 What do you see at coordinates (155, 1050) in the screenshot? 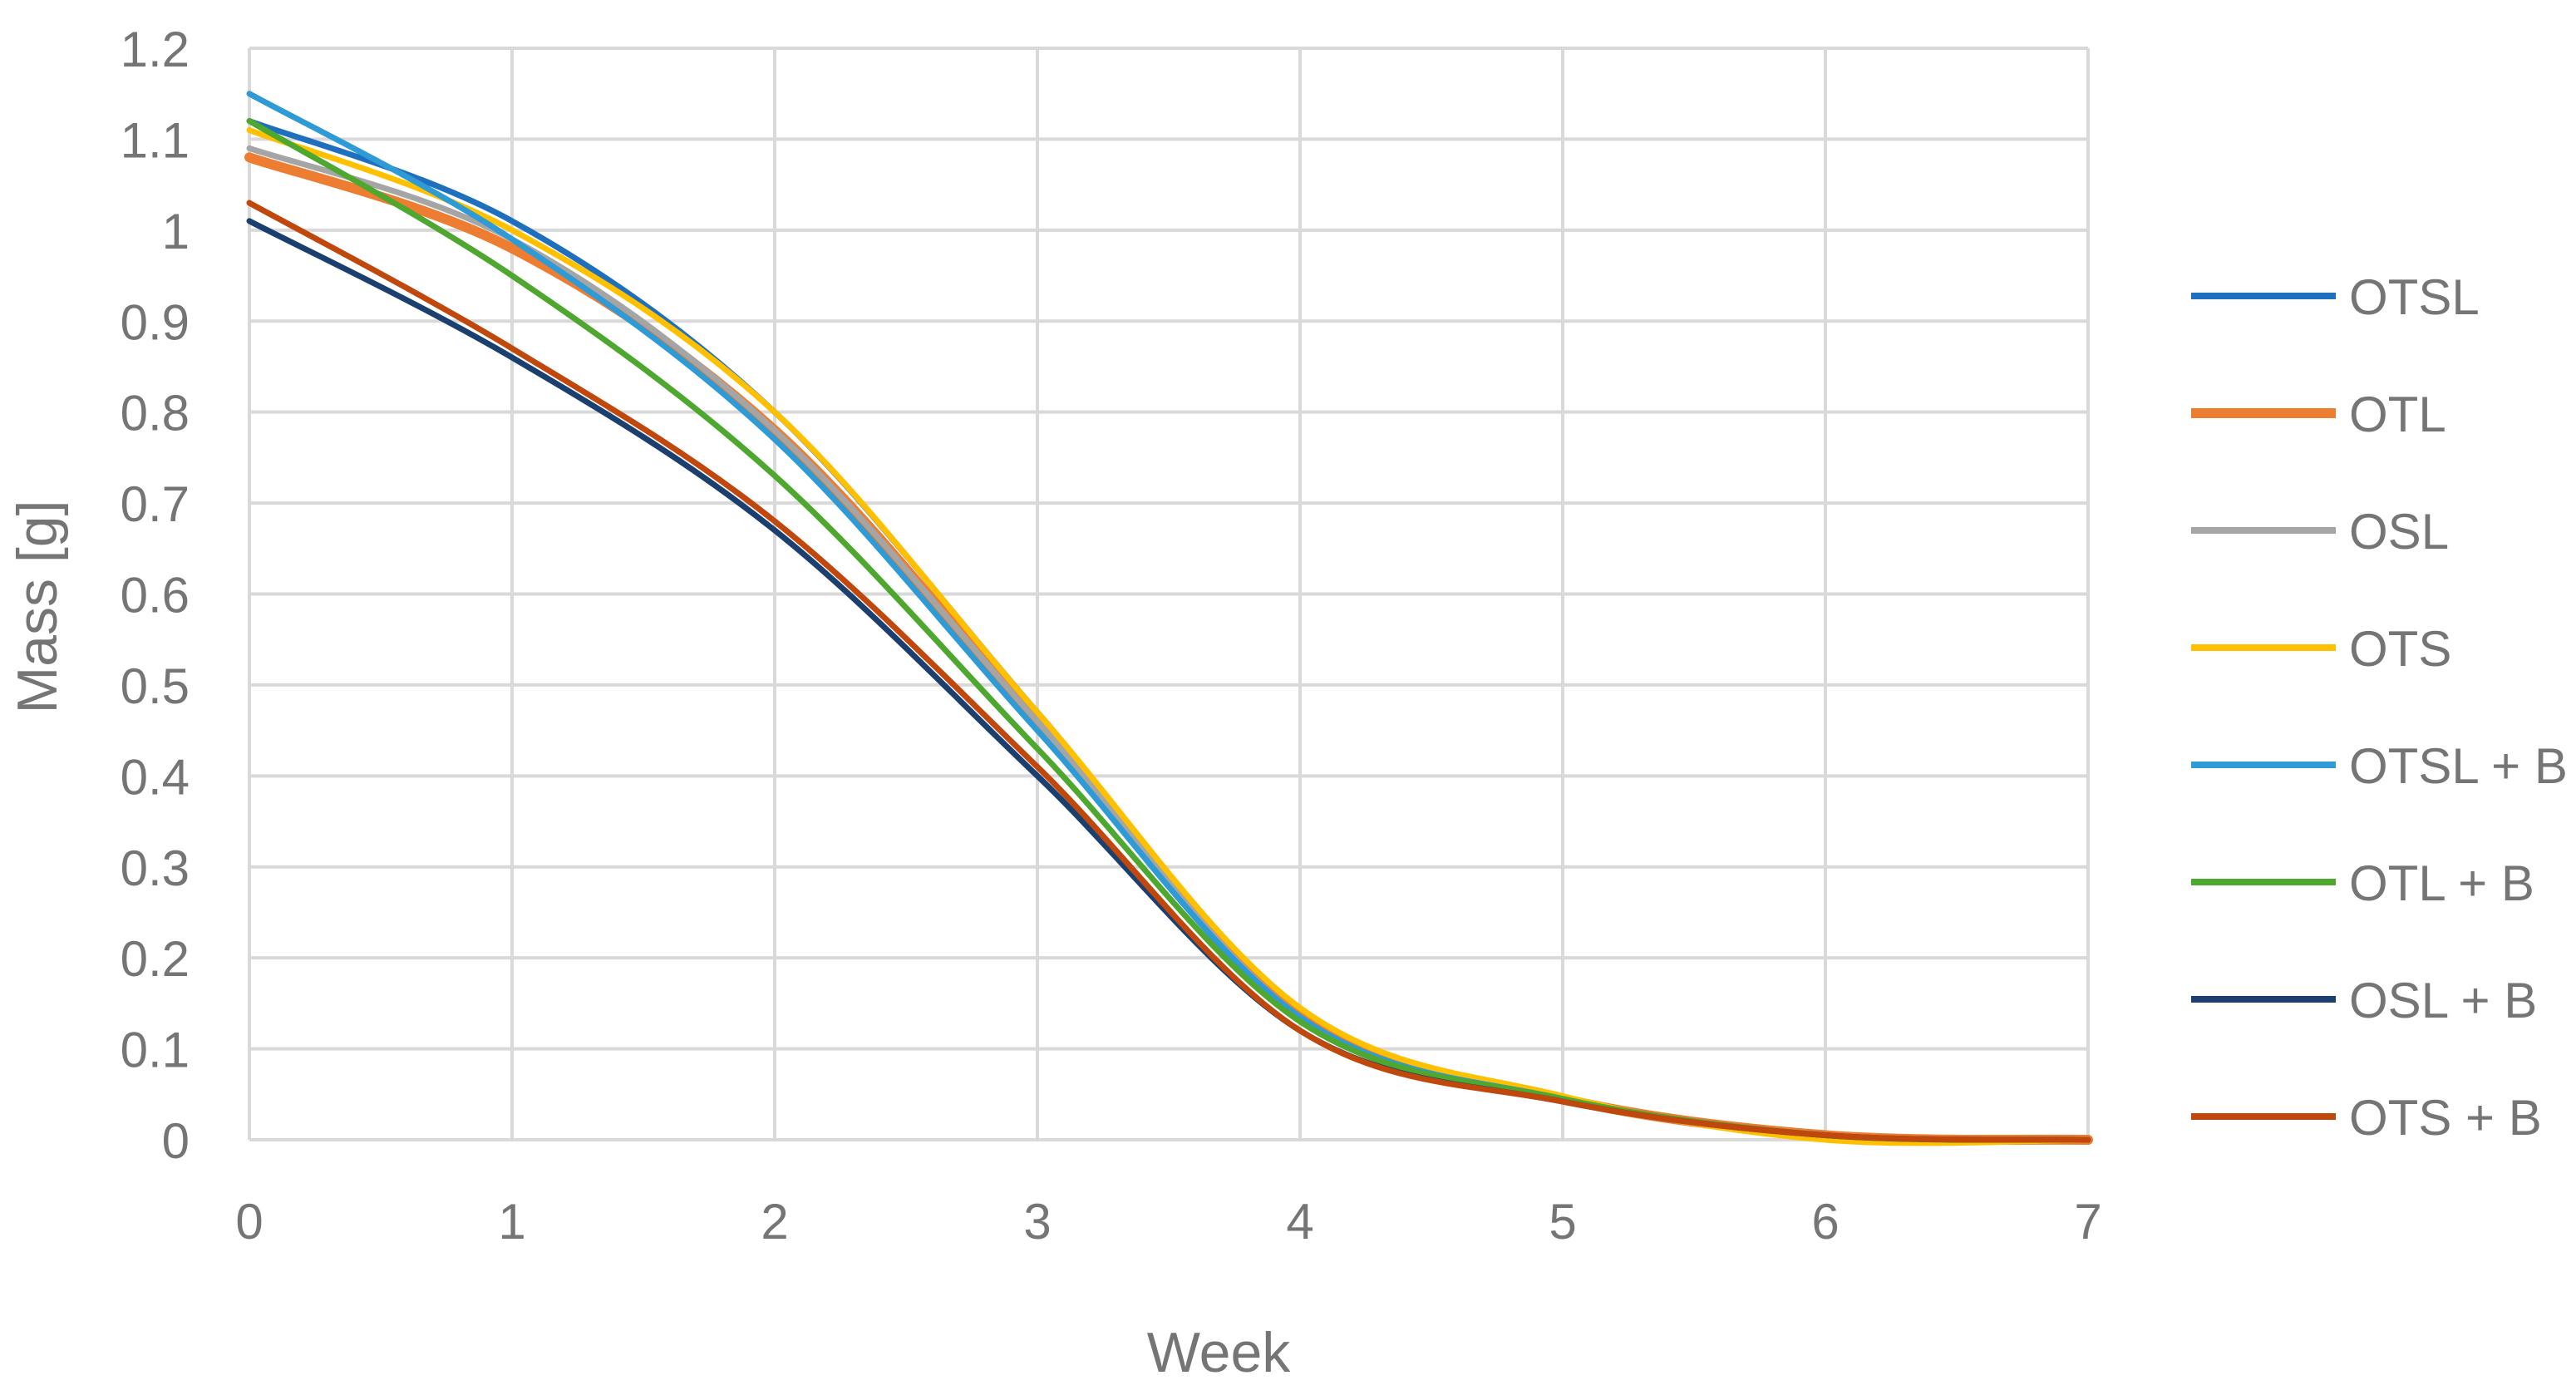
I see `y-tick-label: 0.1` at bounding box center [155, 1050].